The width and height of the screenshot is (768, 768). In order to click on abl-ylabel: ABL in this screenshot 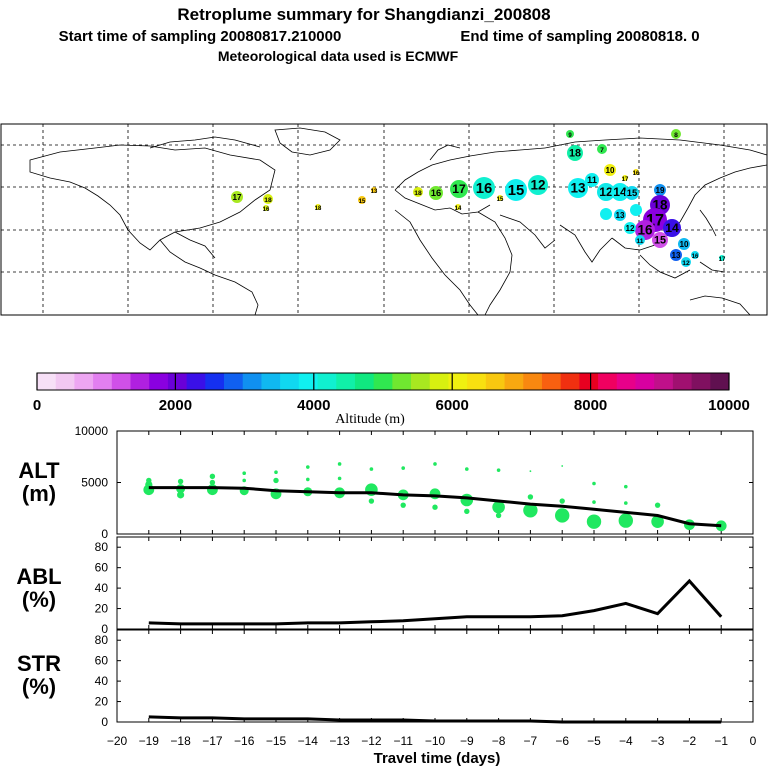, I will do `click(38, 576)`.